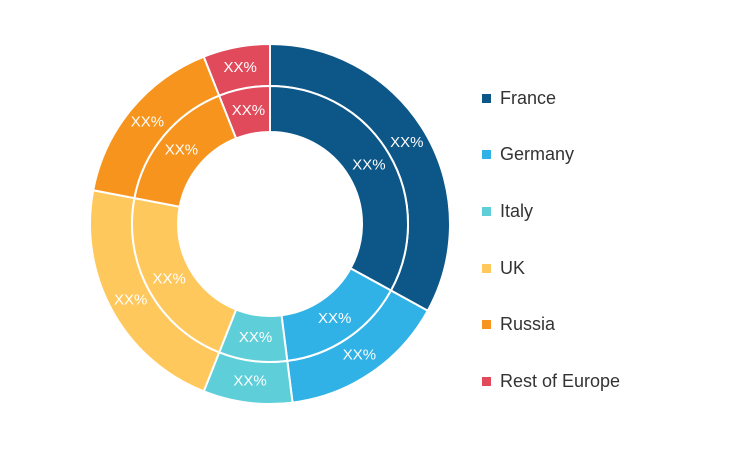 This screenshot has height=450, width=750. What do you see at coordinates (551, 211) in the screenshot?
I see `legend-item-italy: Italy` at bounding box center [551, 211].